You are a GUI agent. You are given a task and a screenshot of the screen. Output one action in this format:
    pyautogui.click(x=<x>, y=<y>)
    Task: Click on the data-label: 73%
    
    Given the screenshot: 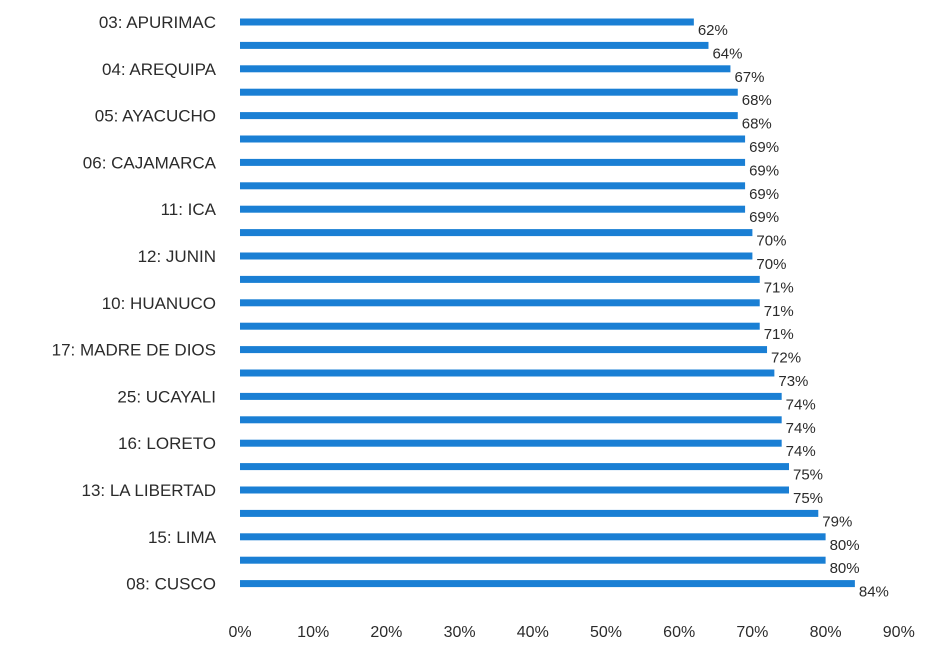 What is the action you would take?
    pyautogui.click(x=793, y=381)
    